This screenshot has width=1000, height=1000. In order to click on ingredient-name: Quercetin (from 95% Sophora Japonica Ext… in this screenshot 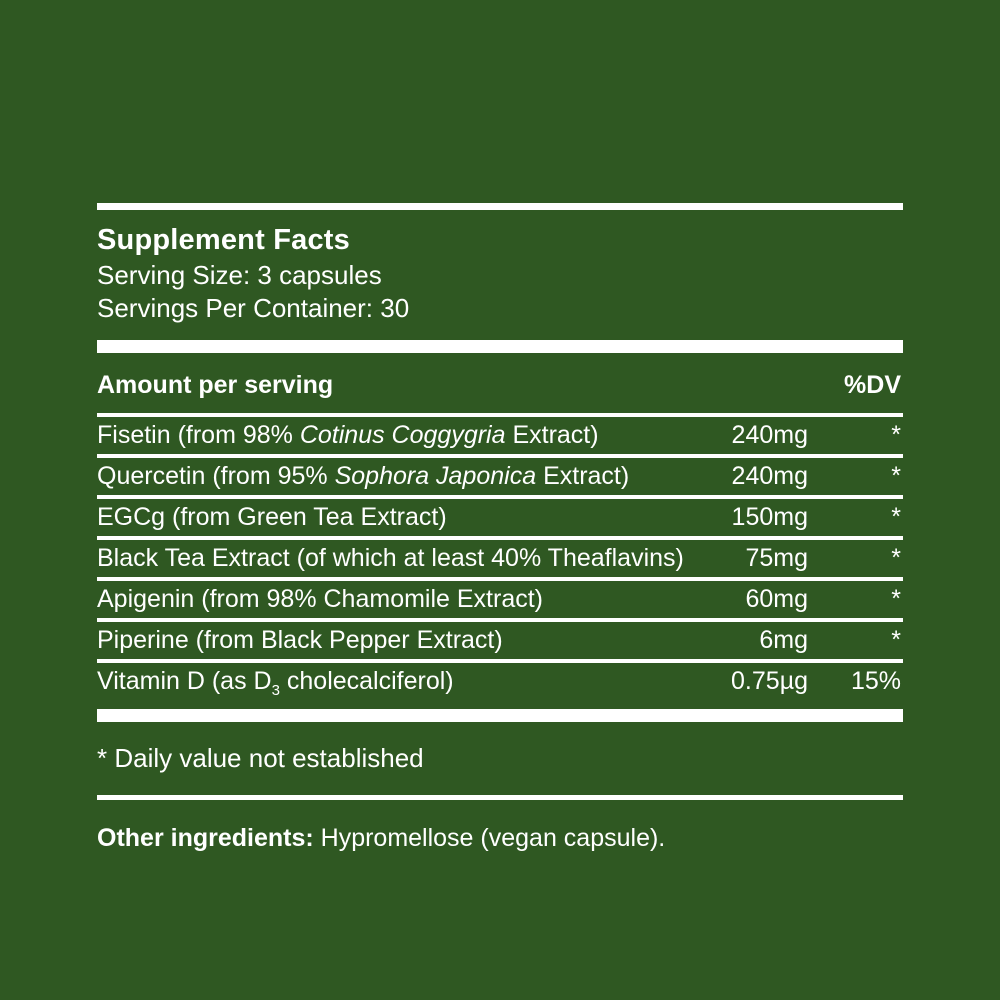, I will do `click(363, 476)`.